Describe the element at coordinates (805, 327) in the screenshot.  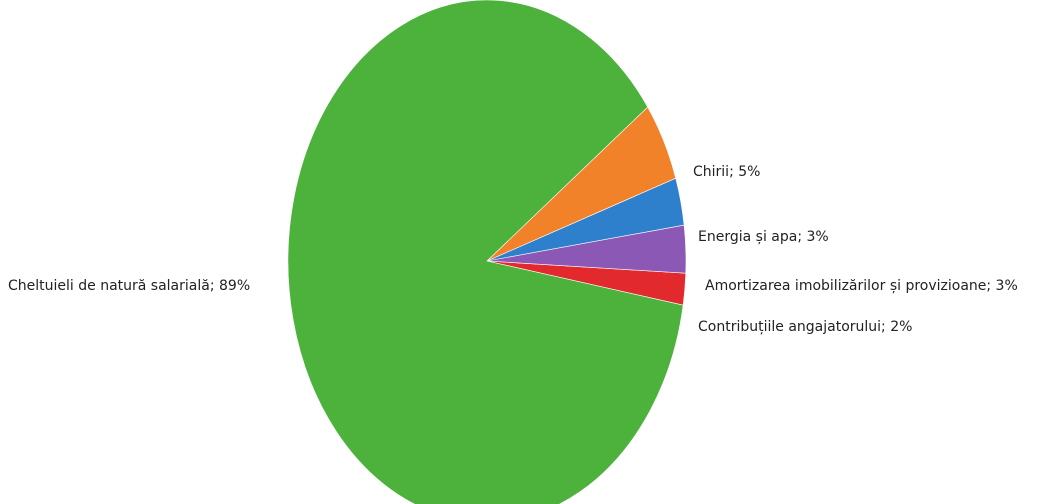
I see `label-employer-contributions: Contribuțiile angajatorului; 2%` at that location.